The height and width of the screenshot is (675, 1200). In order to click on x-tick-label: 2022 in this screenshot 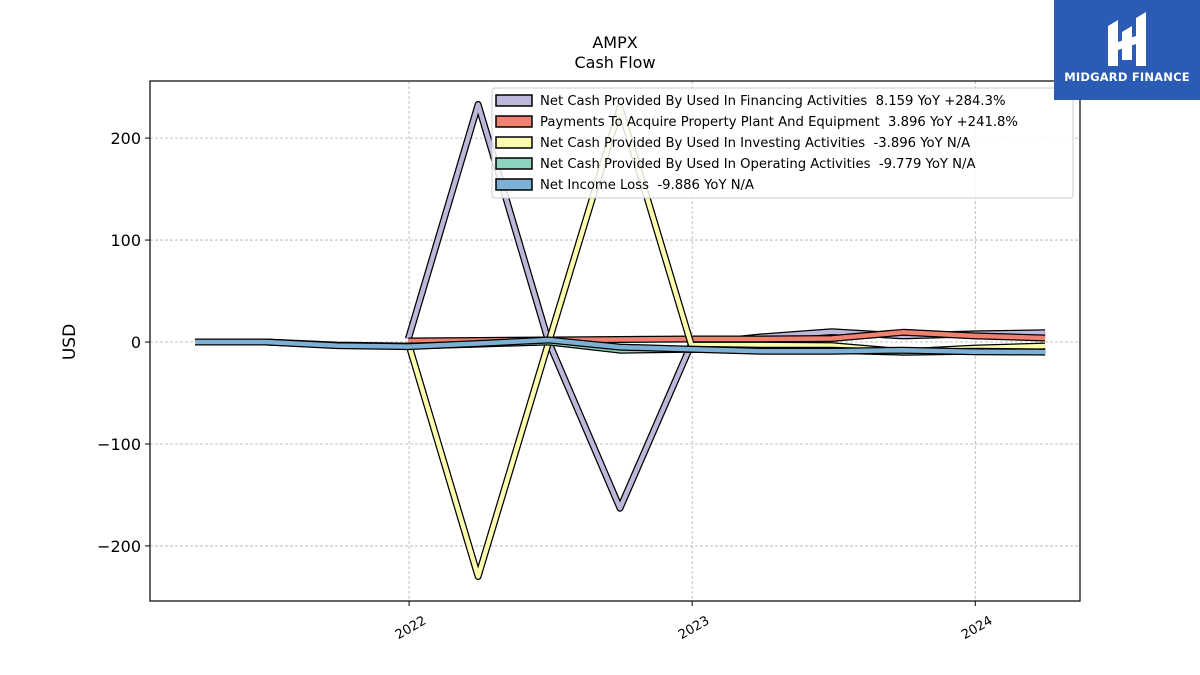, I will do `click(411, 628)`.